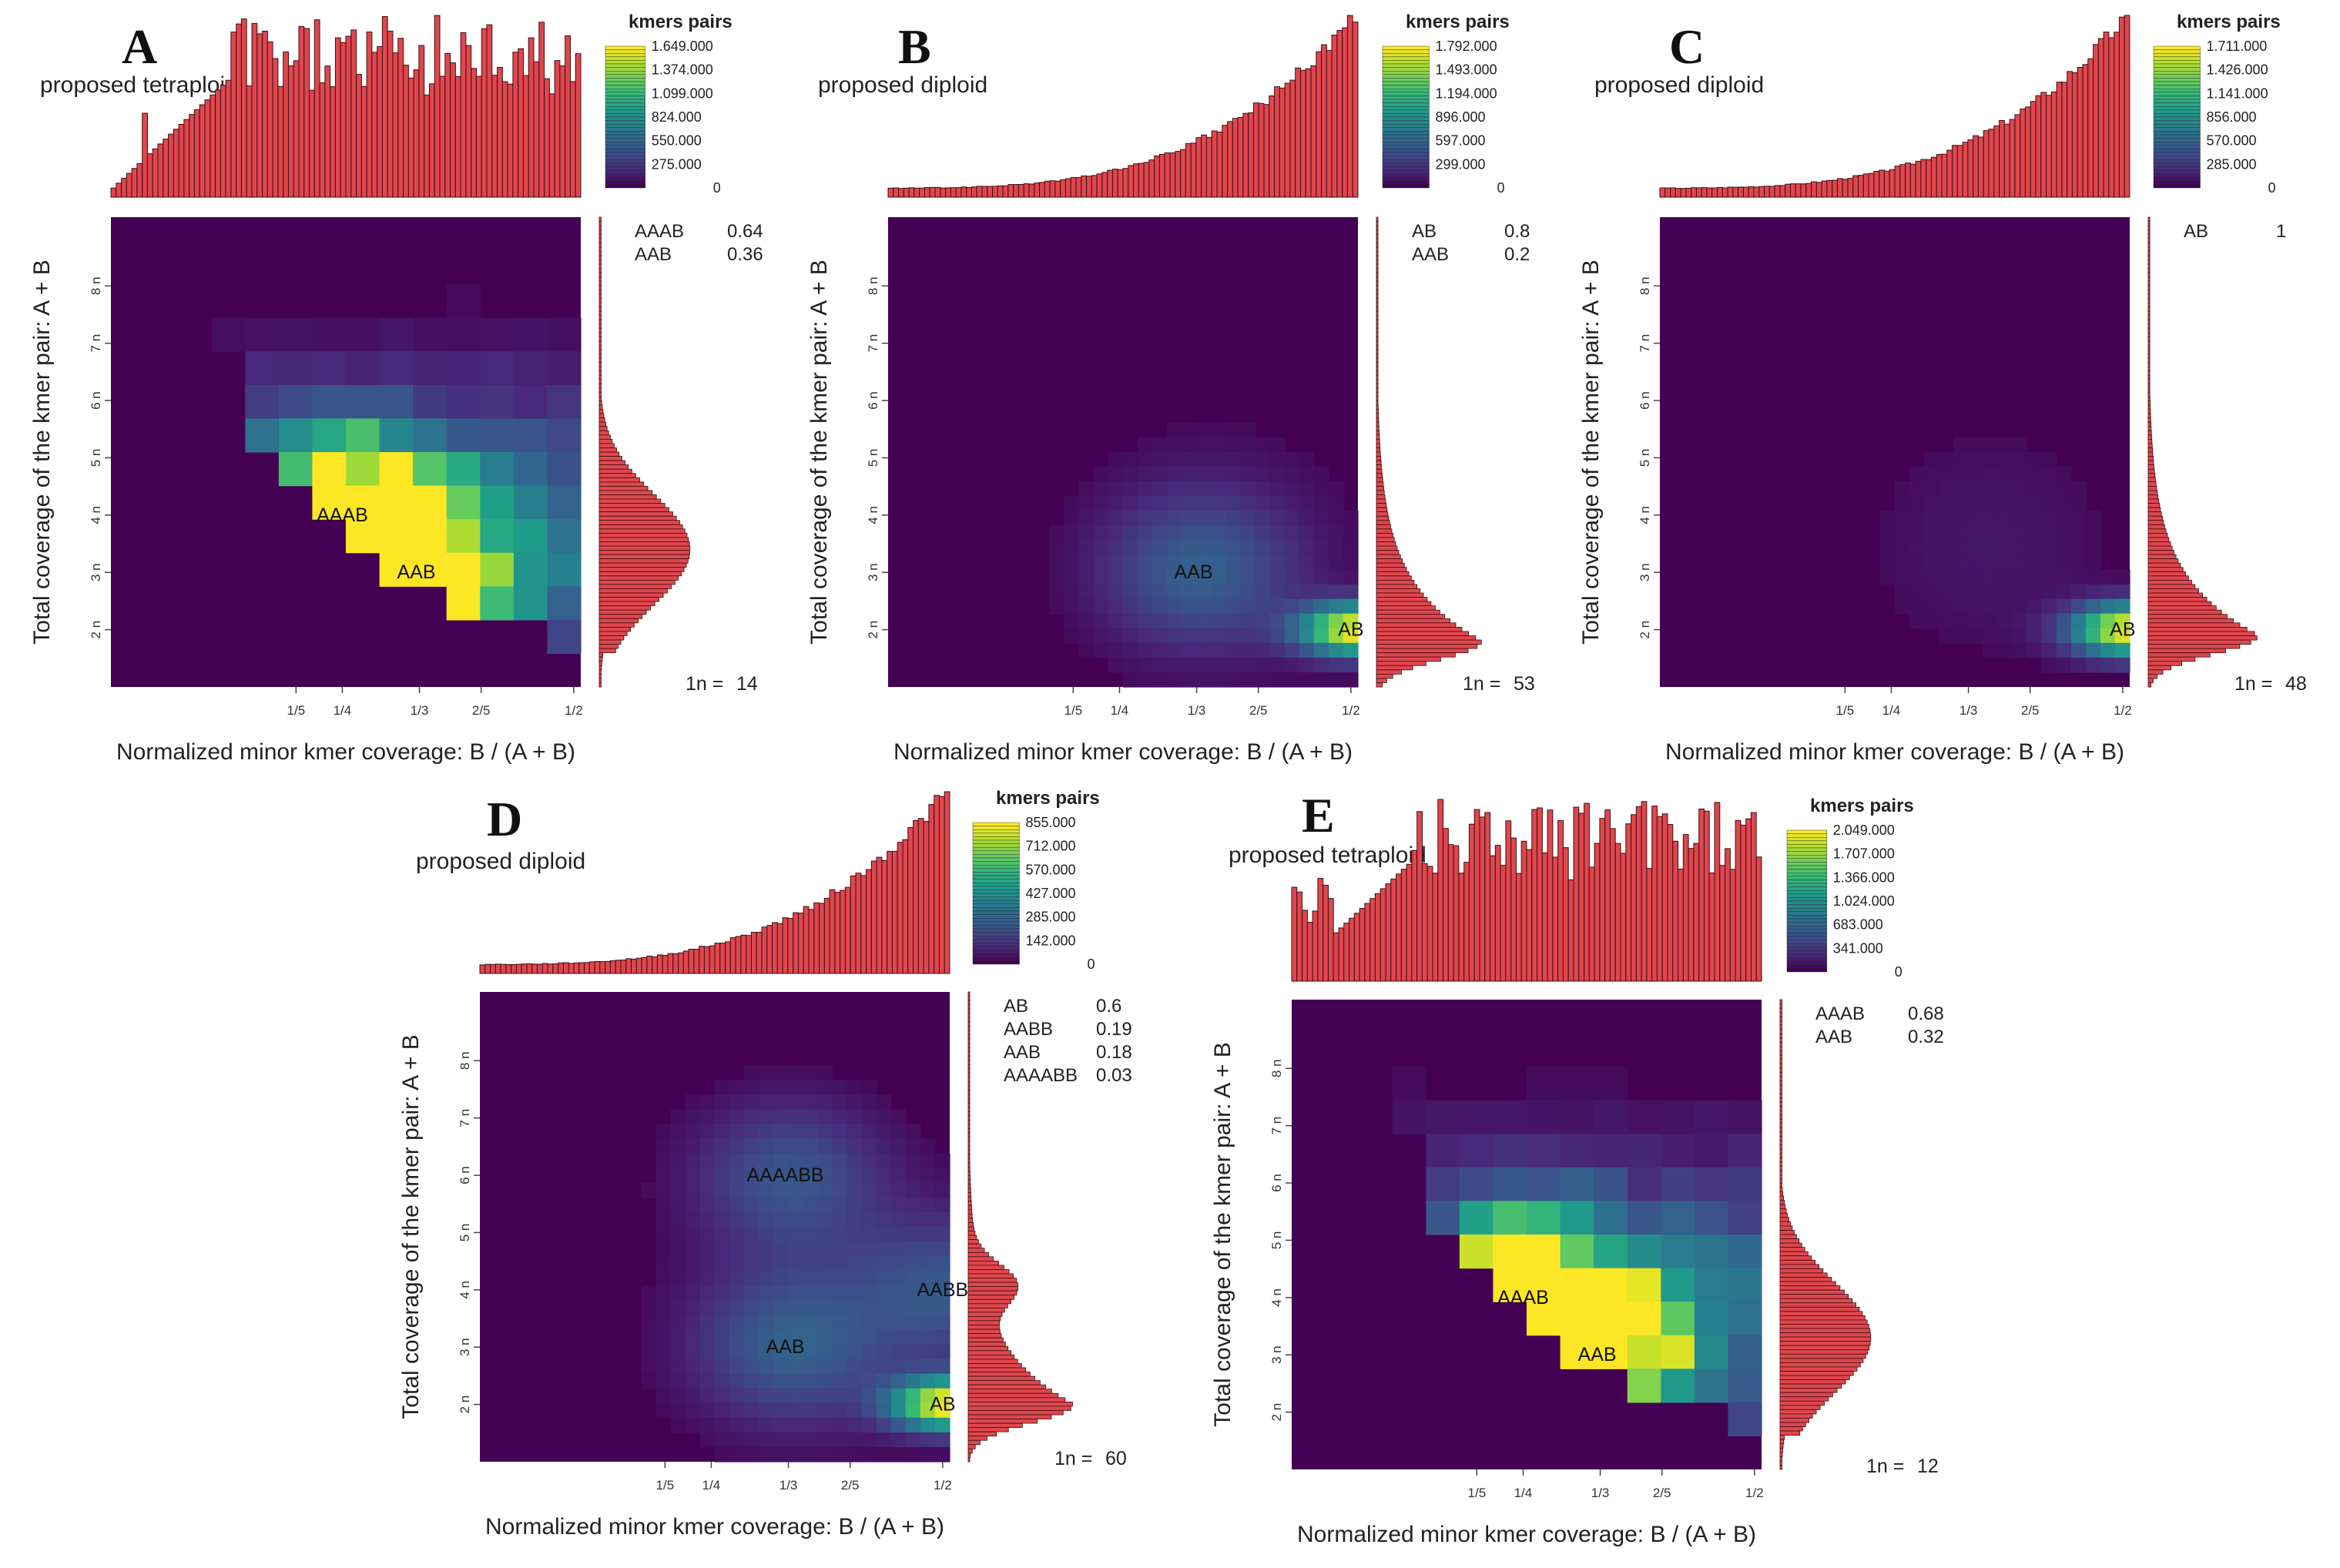  Describe the element at coordinates (96, 458) in the screenshot. I see `y-tick-label: 5 n` at that location.